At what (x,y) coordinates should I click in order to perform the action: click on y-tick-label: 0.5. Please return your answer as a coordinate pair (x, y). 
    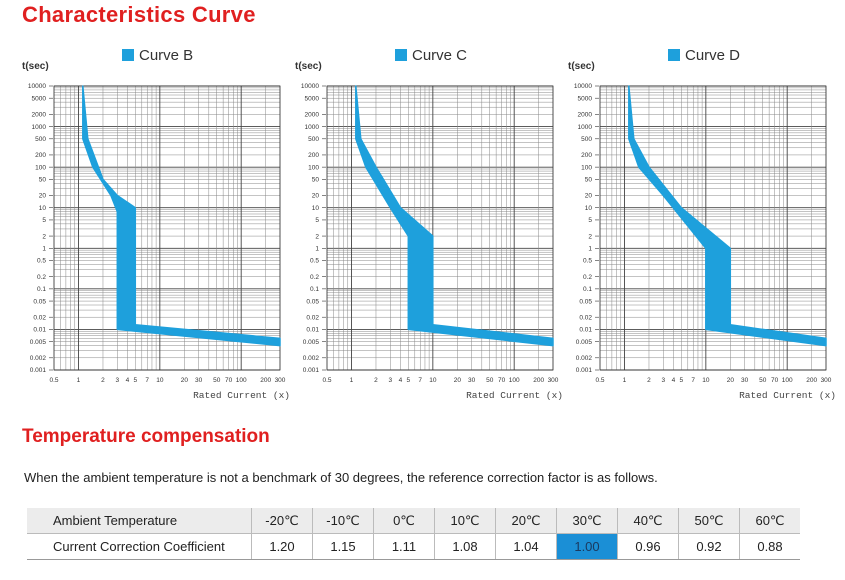
    Looking at the image, I should click on (587, 261).